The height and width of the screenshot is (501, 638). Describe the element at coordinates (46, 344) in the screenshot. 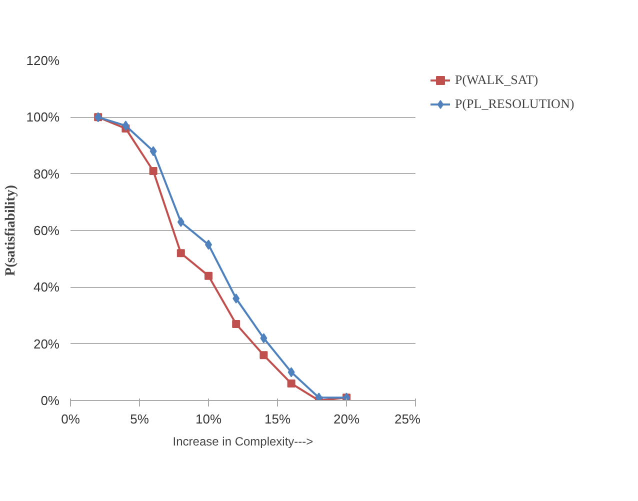

I see `y-tick-label: 20%` at that location.